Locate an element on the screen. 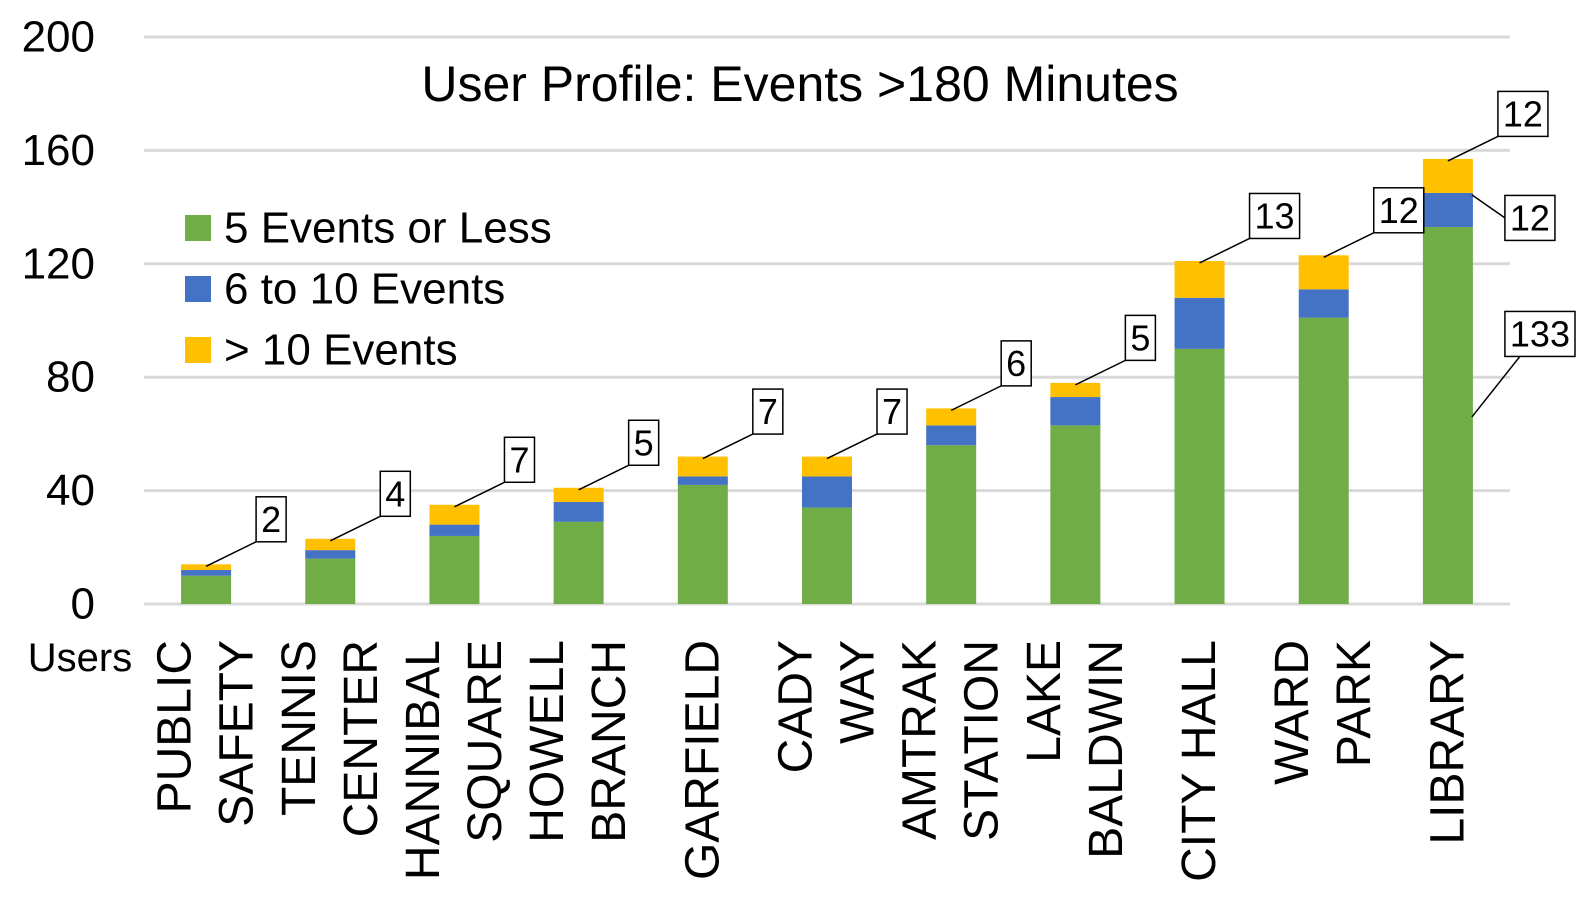  x-tick-label: AMTRAK is located at coordinates (920, 740).